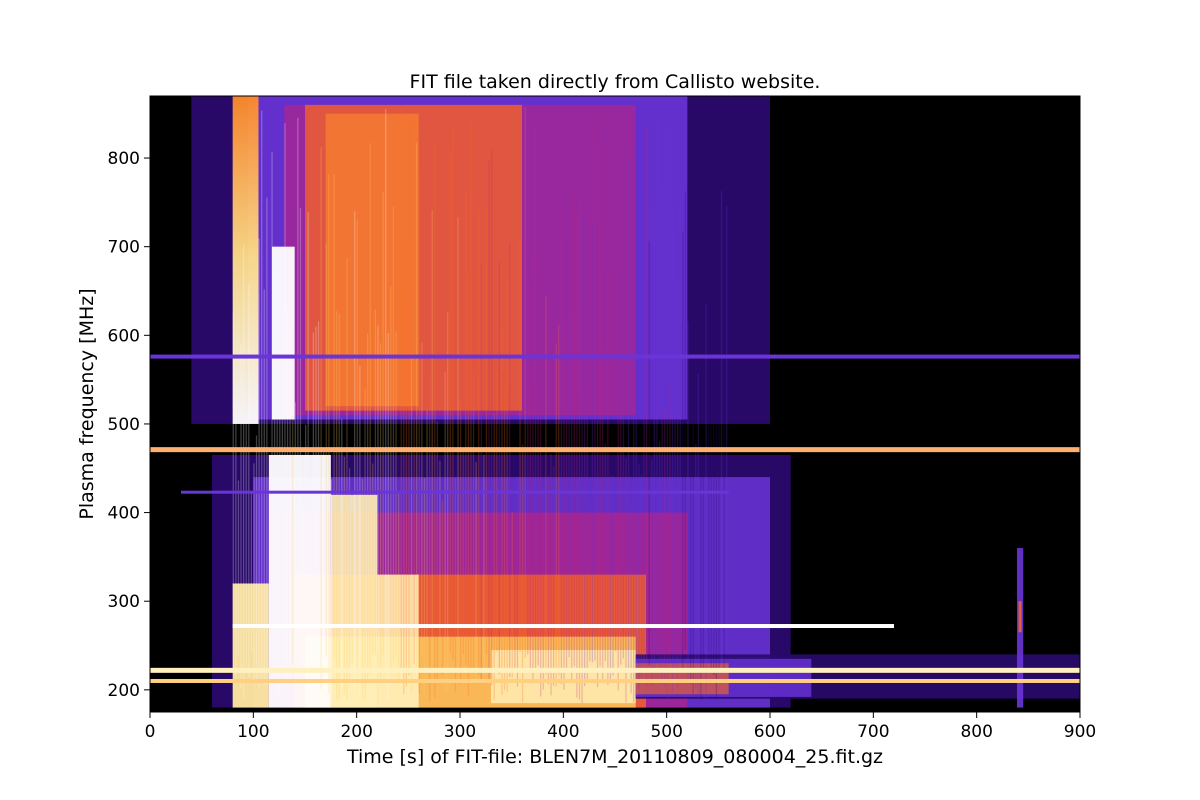 The image size is (1200, 800). I want to click on x-tick-label: 800, so click(976, 732).